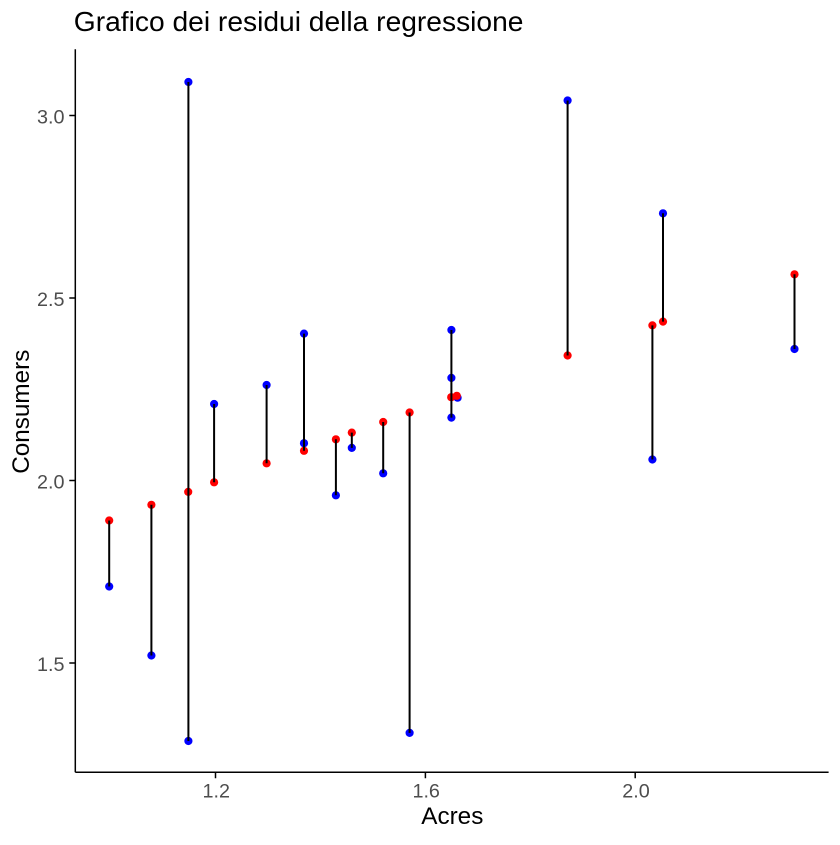  Describe the element at coordinates (51, 665) in the screenshot. I see `svg-text: 1.5` at that location.